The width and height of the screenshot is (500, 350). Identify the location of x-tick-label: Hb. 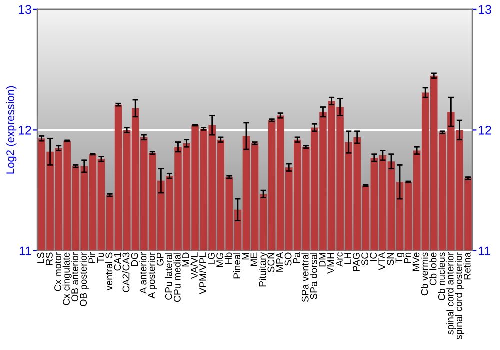
(228, 258).